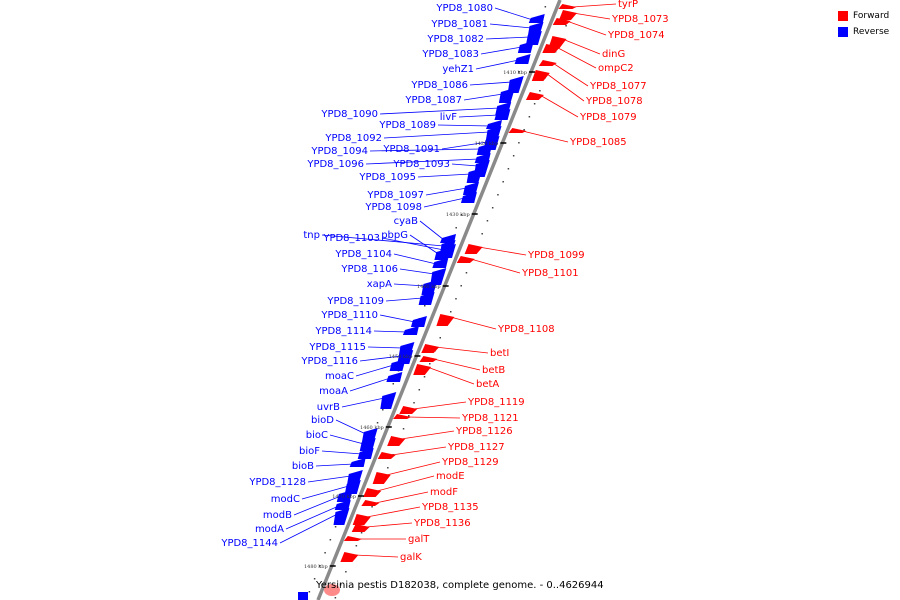  Describe the element at coordinates (334, 465) in the screenshot. I see `leader-biob` at that location.